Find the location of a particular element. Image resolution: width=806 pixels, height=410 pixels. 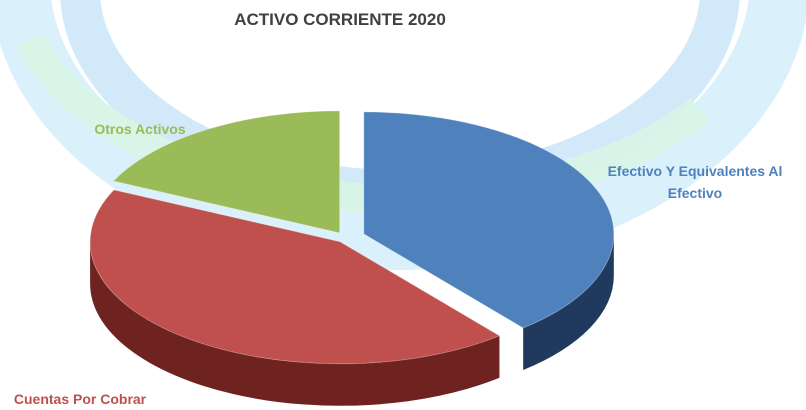

slice-label: Efectivo Y Equivalentes Al Efectivo is located at coordinates (695, 182).